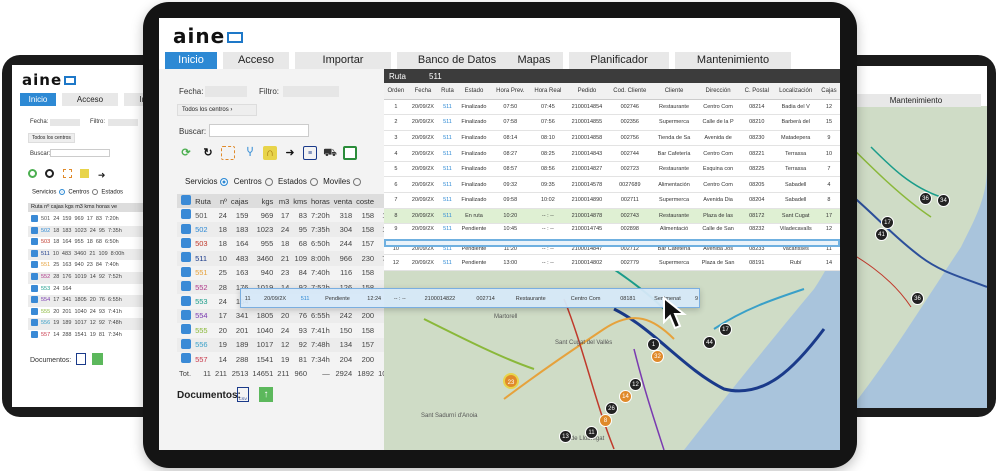 This screenshot has height=471, width=1000. What do you see at coordinates (243, 394) in the screenshot?
I see `csv-file-icon: CSV` at bounding box center [243, 394].